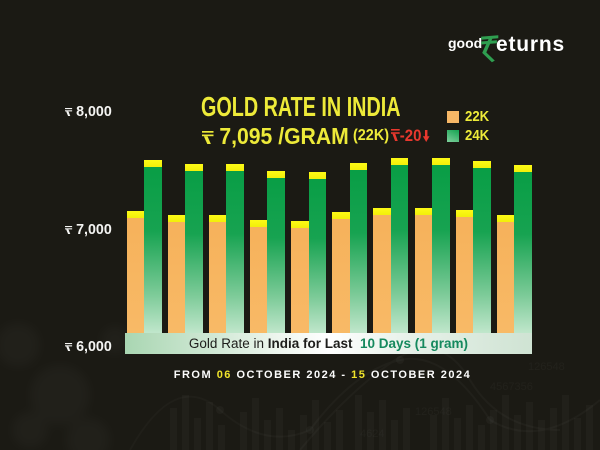  Describe the element at coordinates (511, 387) in the screenshot. I see `svg-text: 4567356` at that location.